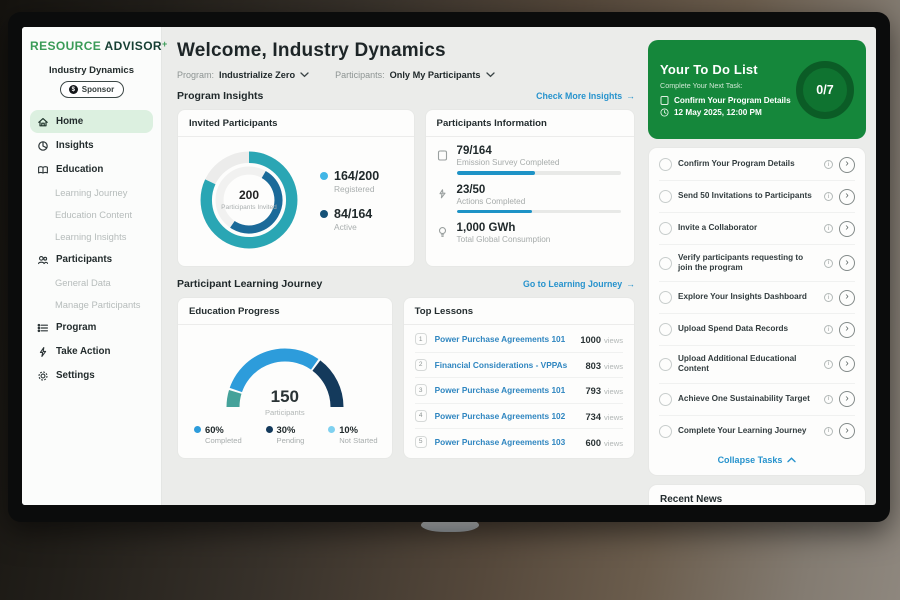 The height and width of the screenshot is (600, 900). Describe the element at coordinates (296, 188) in the screenshot. I see `invited-participants-card: Invited Participants 200` at that location.